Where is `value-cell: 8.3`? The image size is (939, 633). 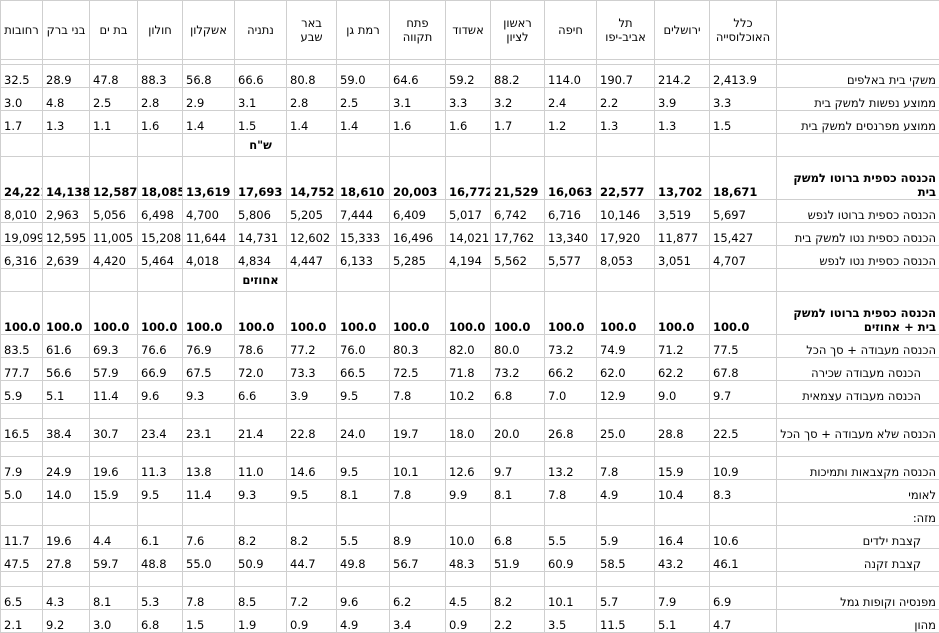 value-cell: 8.3 is located at coordinates (743, 491).